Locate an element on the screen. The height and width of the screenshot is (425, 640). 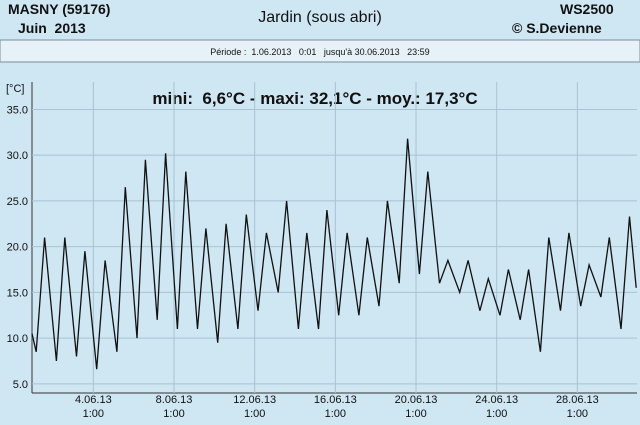
y-tick-label: 25.0 is located at coordinates (17, 202).